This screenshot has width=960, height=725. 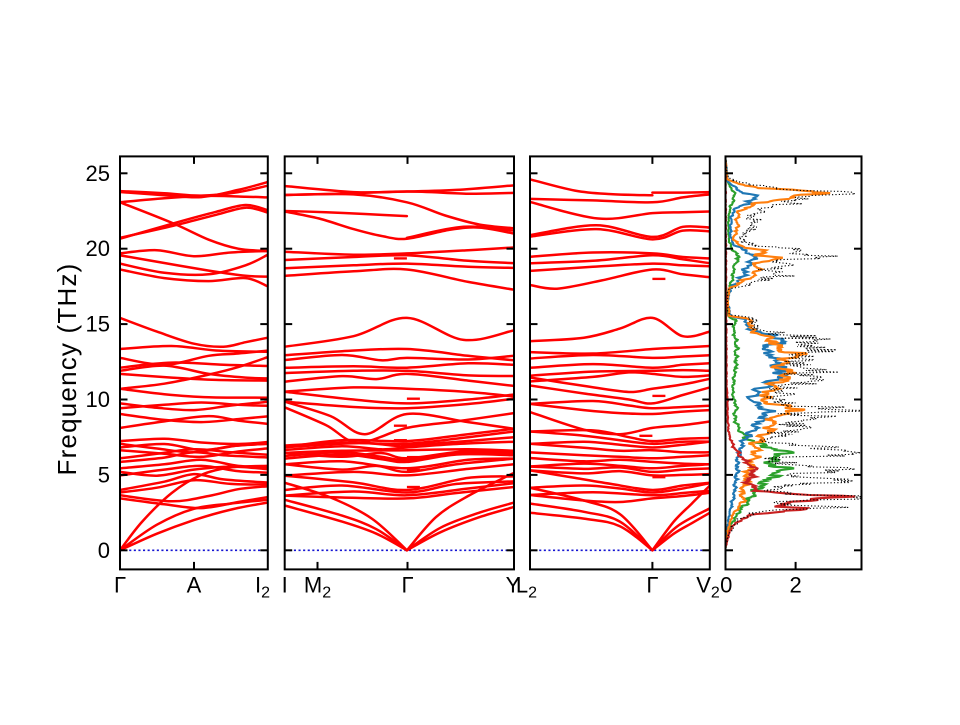 What do you see at coordinates (194, 585) in the screenshot?
I see `svg-text: A` at bounding box center [194, 585].